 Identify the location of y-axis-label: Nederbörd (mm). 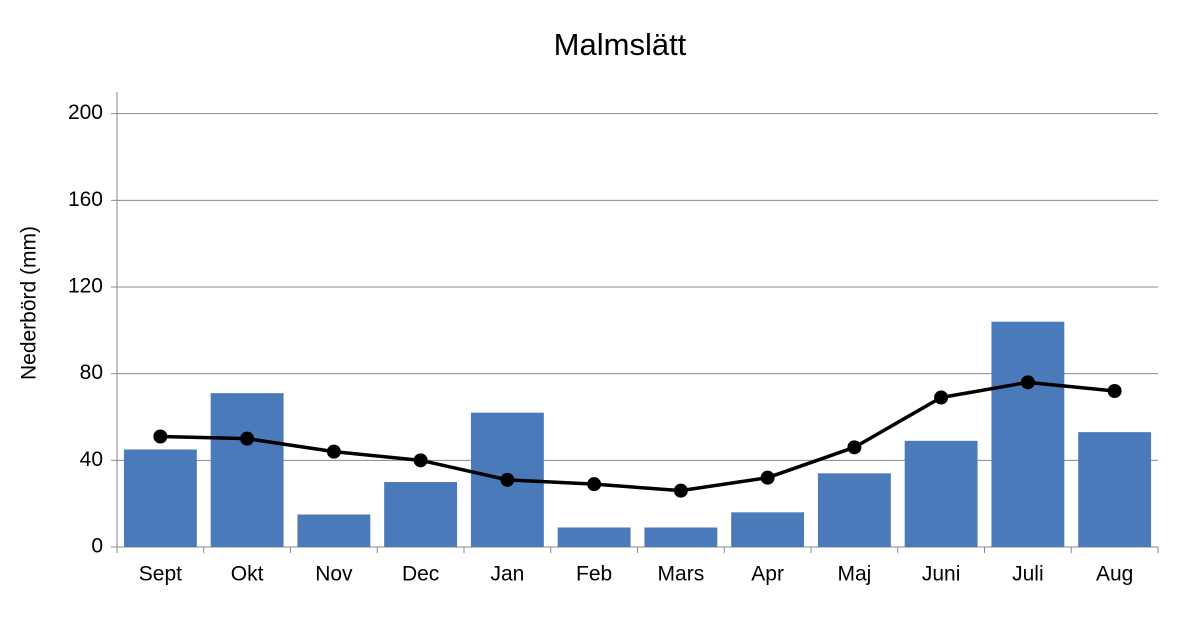
(29, 303).